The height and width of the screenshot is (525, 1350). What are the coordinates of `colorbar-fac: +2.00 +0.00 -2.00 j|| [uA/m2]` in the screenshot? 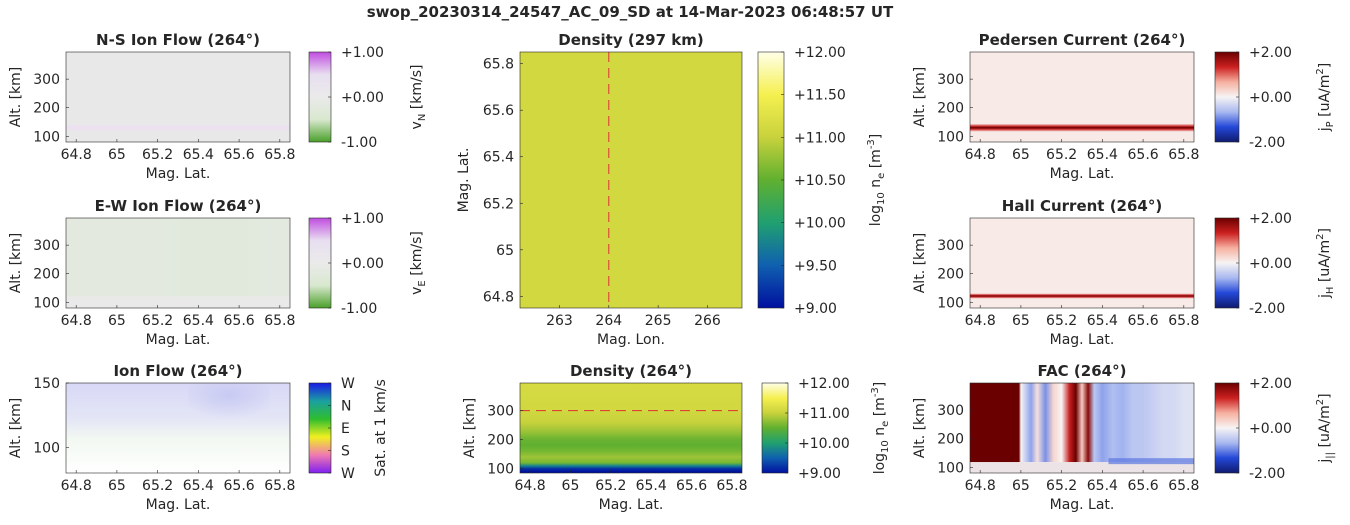 It's located at (1275, 429).